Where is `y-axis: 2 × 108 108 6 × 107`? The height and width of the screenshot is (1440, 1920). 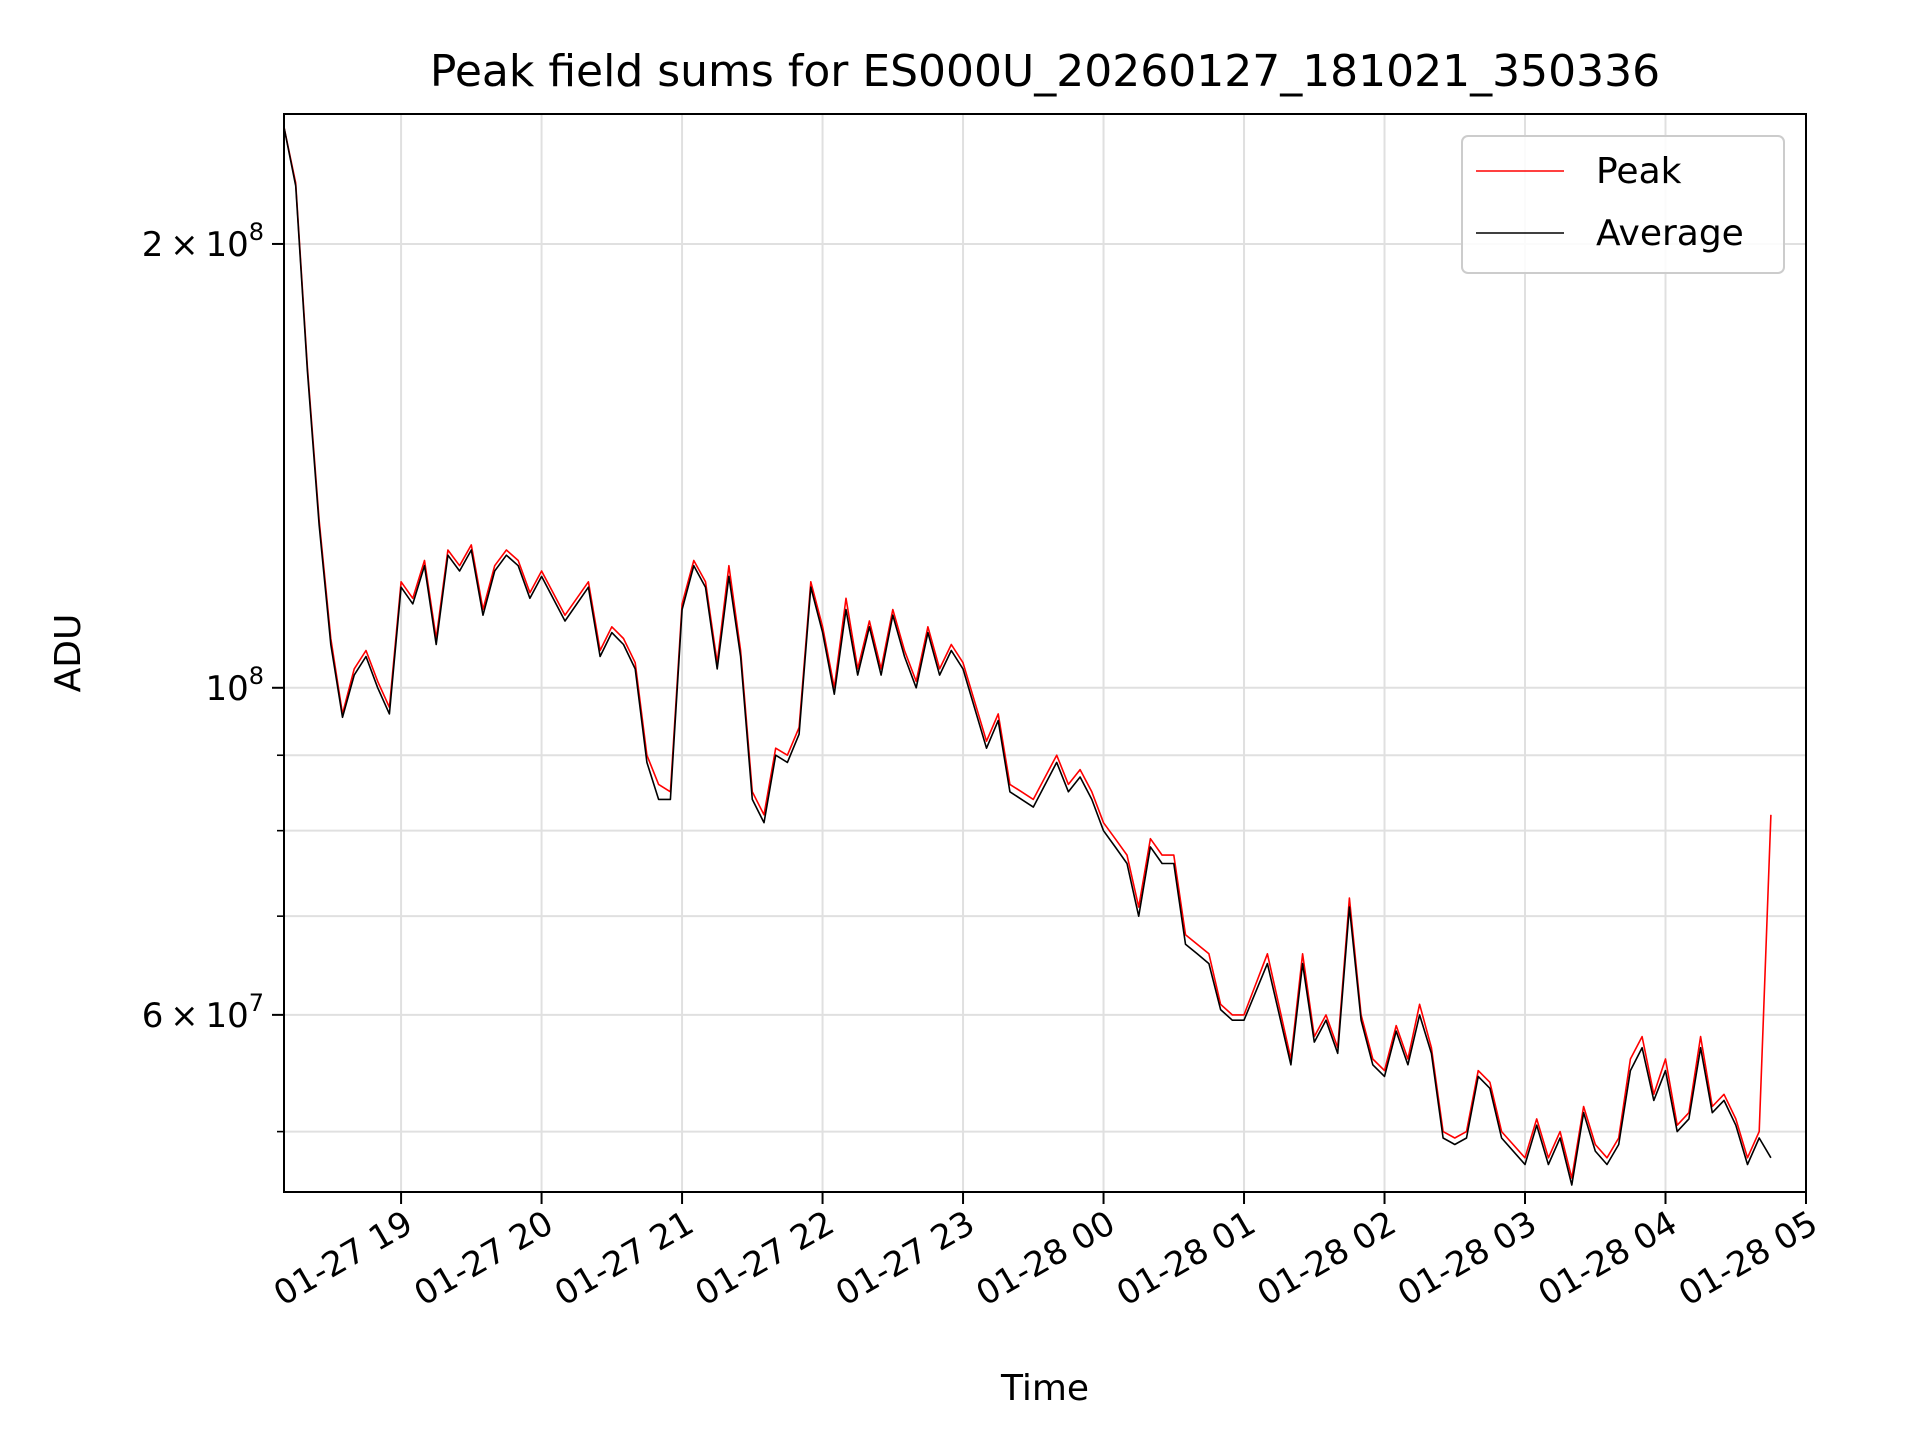 y-axis: 2 × 108 108 6 × 107 is located at coordinates (213, 675).